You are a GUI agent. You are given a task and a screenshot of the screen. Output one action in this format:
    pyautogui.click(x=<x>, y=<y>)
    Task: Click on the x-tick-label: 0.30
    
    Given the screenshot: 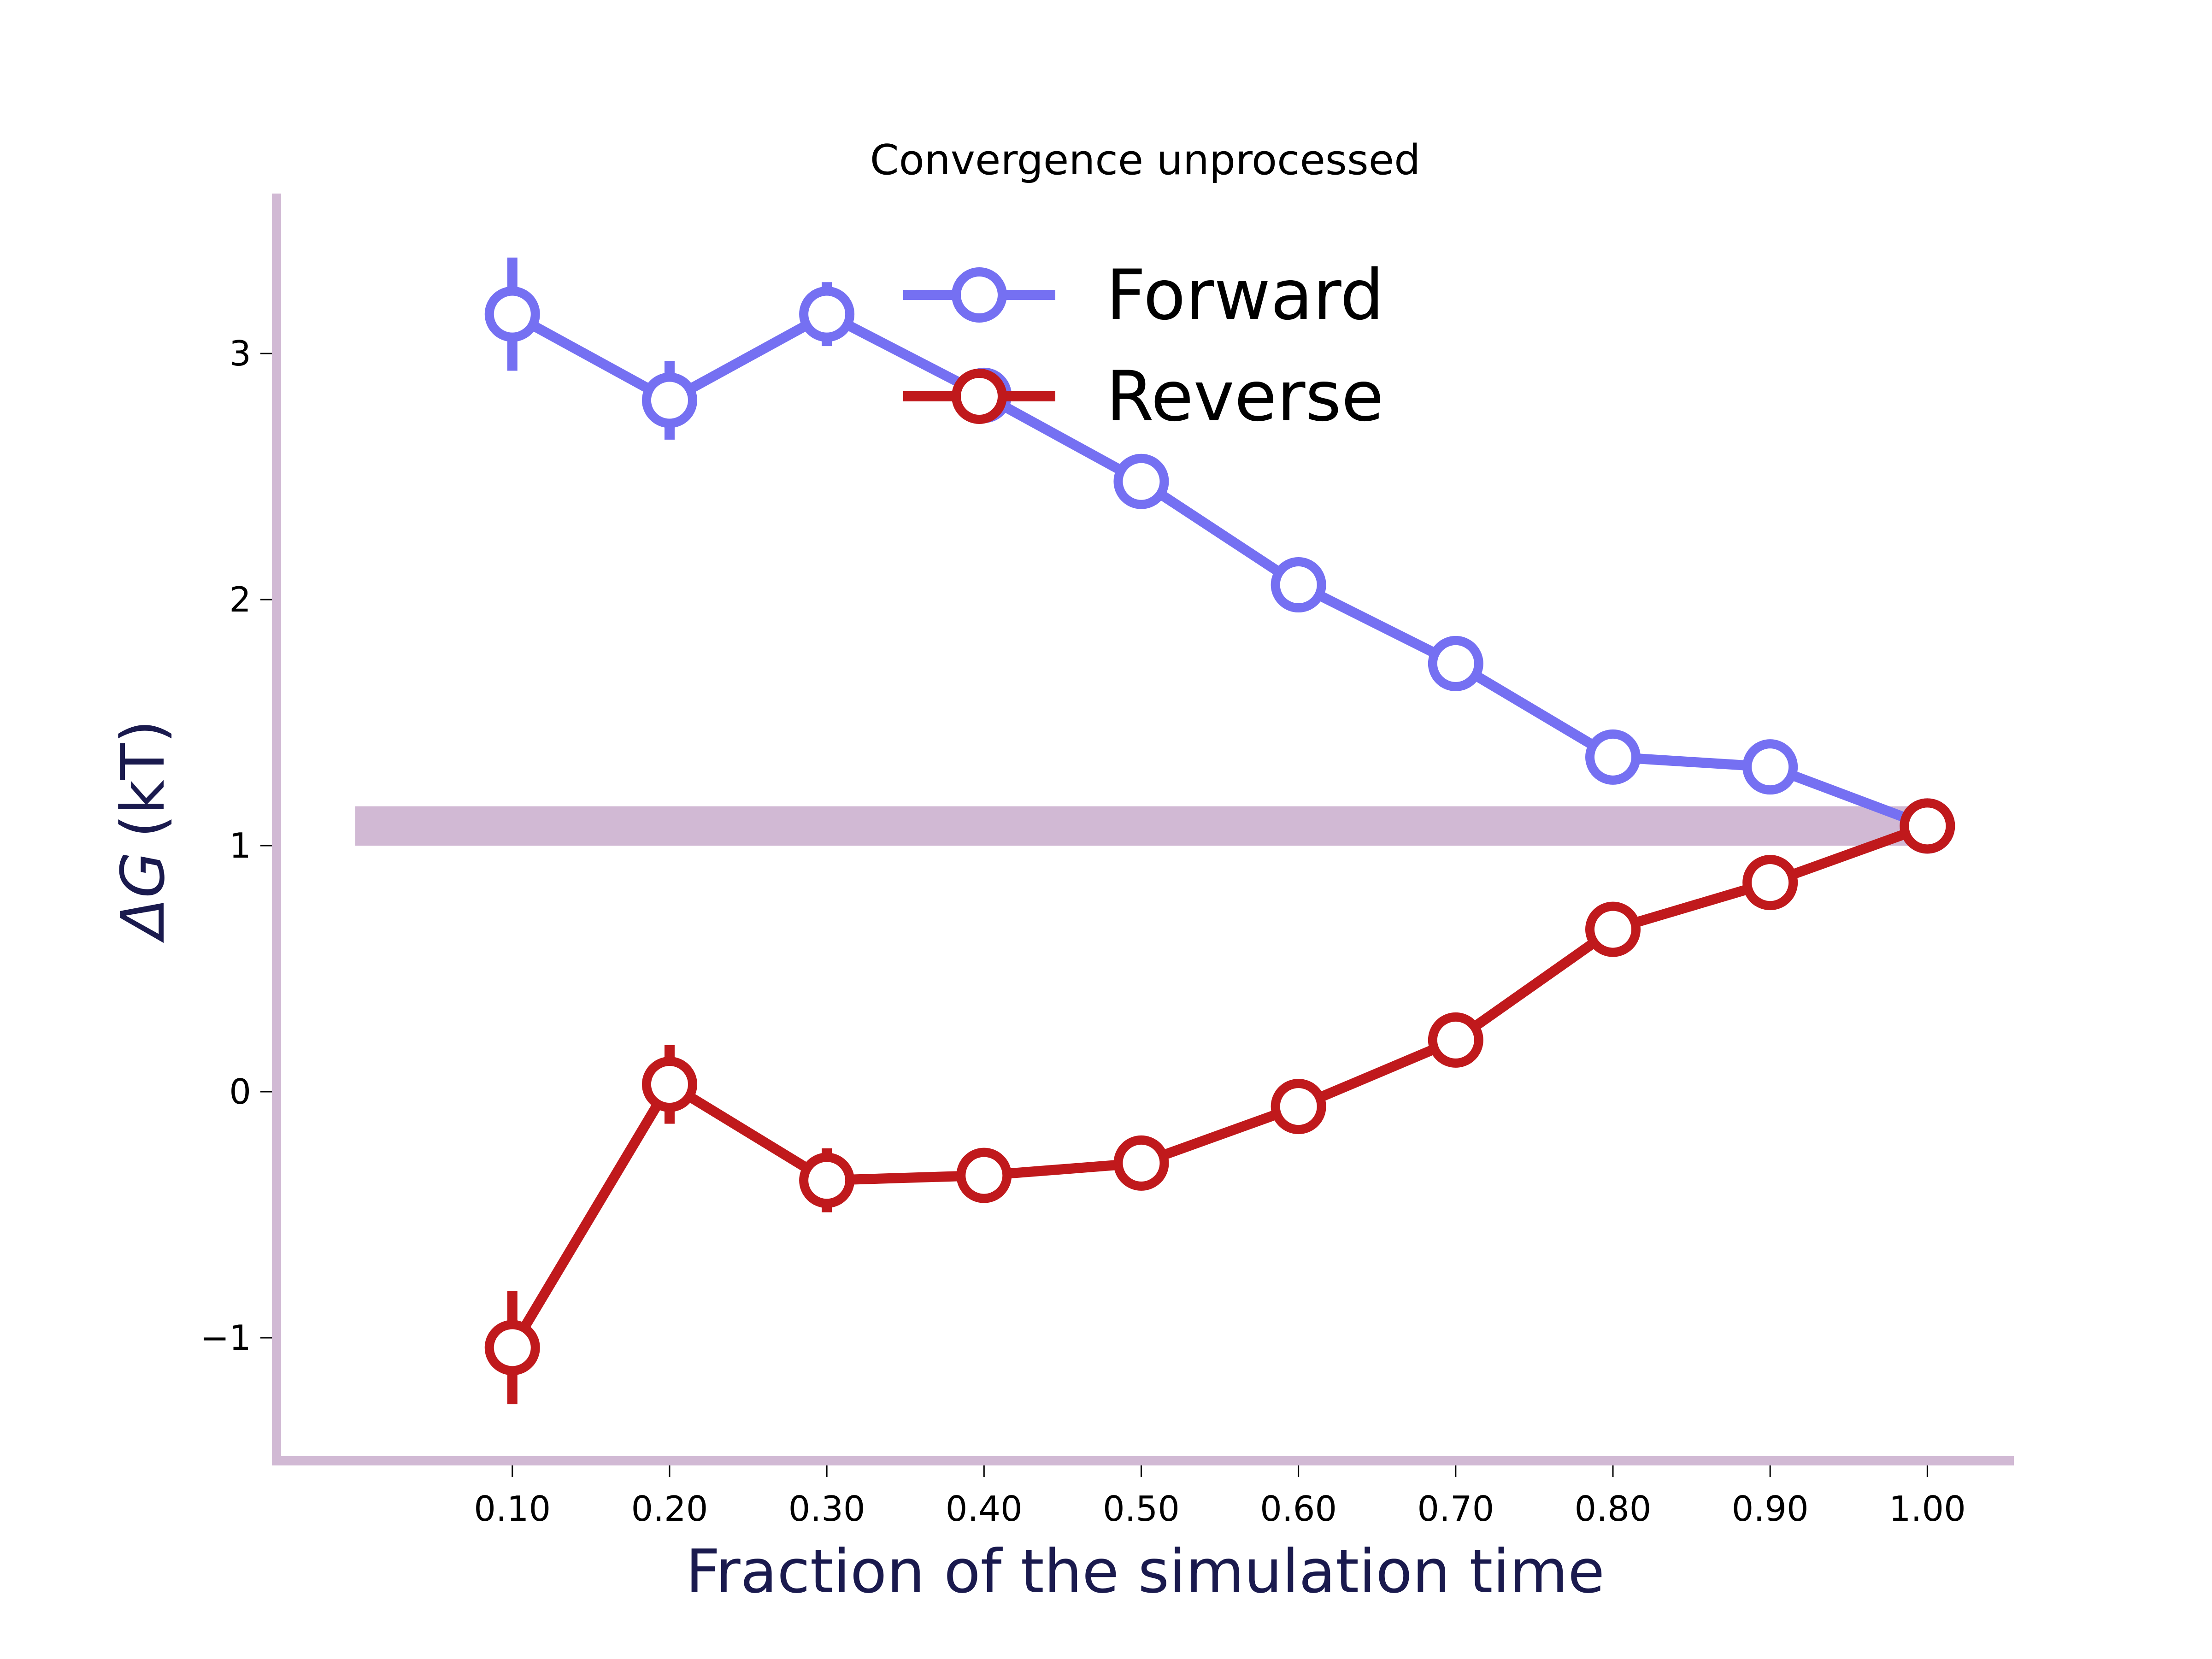 What is the action you would take?
    pyautogui.click(x=826, y=1508)
    